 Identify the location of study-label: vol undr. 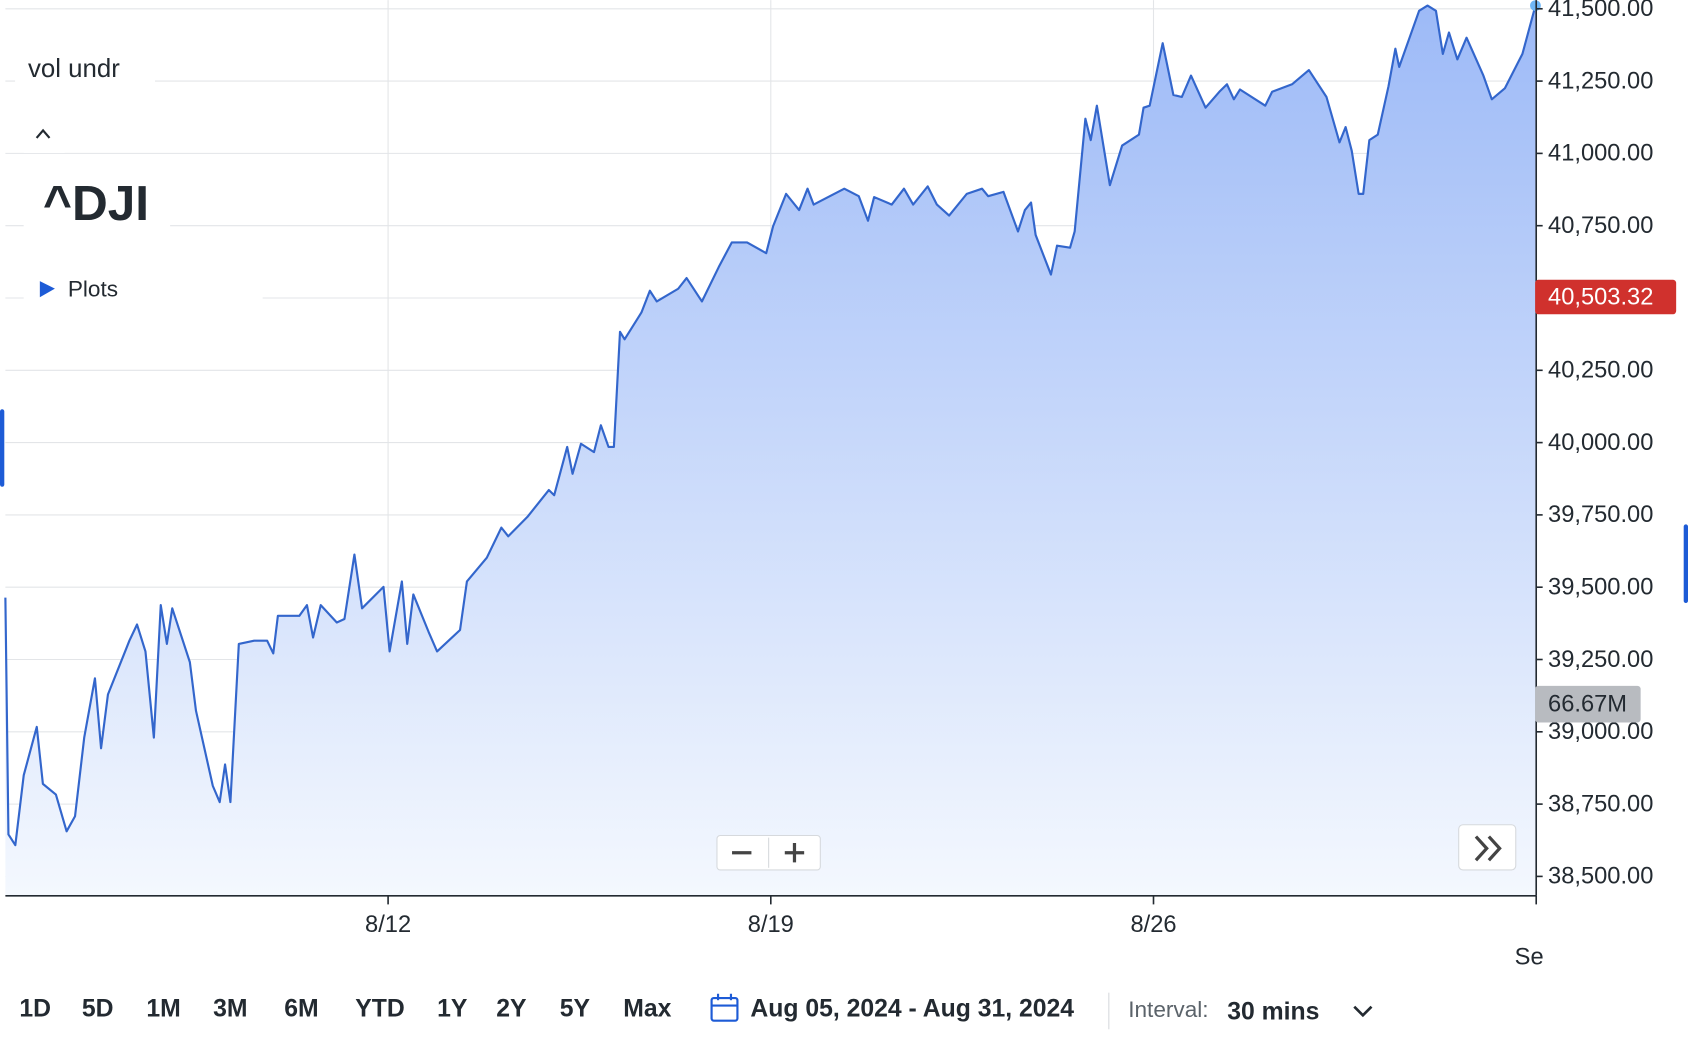
(74, 69).